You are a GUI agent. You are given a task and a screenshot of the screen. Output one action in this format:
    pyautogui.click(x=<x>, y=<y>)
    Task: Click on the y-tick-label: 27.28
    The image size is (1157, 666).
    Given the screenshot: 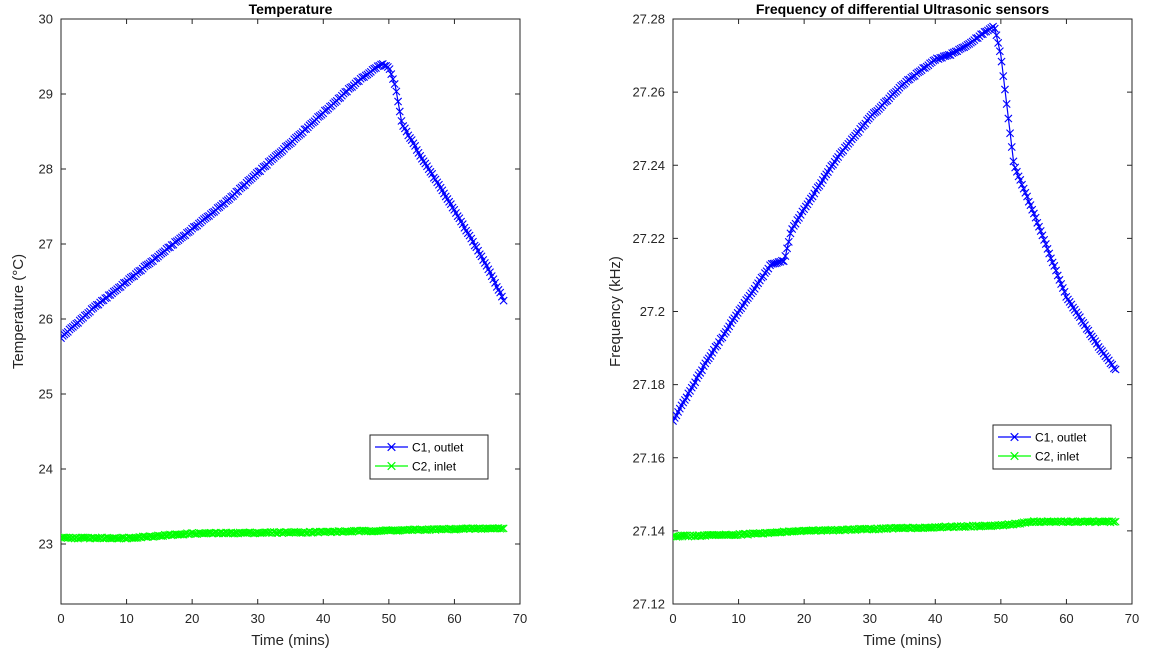 What is the action you would take?
    pyautogui.click(x=648, y=19)
    